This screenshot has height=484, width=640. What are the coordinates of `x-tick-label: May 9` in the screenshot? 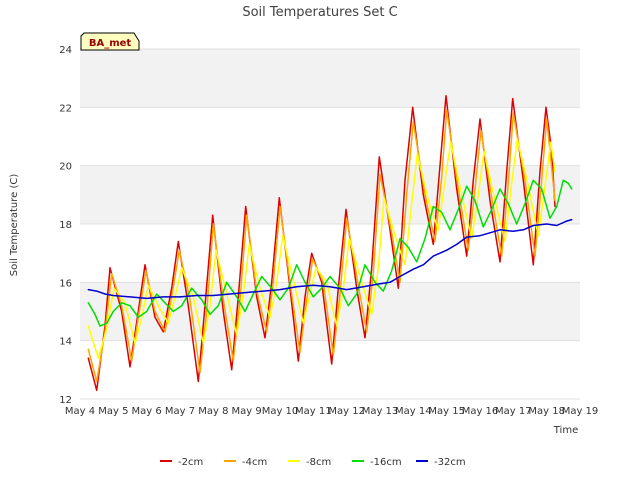 It's located at (247, 411).